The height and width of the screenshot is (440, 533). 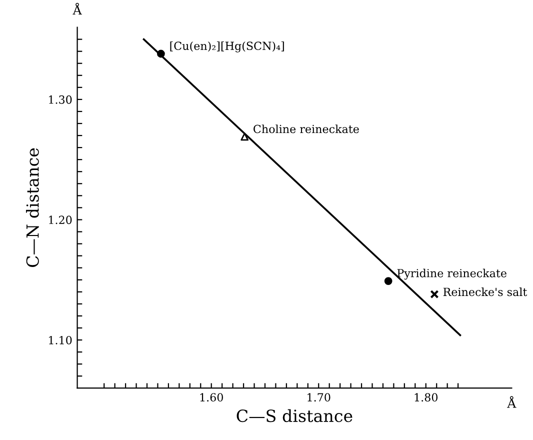 I want to click on series-label: [Cu(en)₂][Hg(SCN)₄], so click(x=227, y=46).